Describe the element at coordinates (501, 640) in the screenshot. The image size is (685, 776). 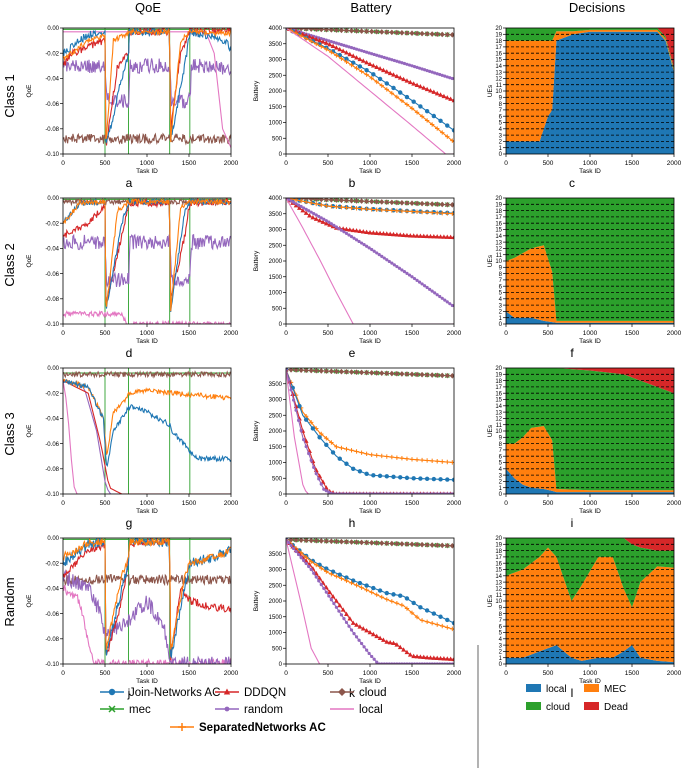
I see `panel-l-ytick-label-4: 4` at that location.